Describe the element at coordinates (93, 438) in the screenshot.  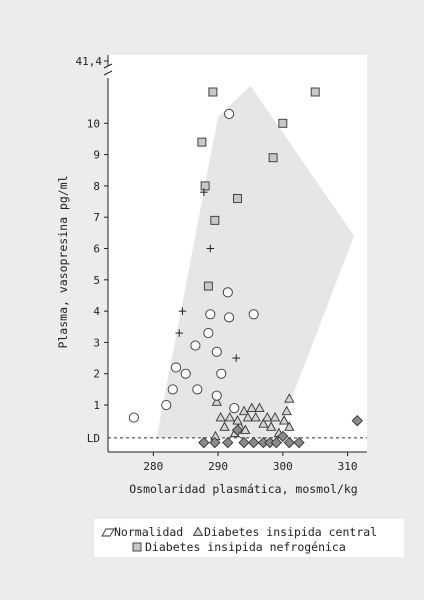
I see `ld-label: LD` at that location.